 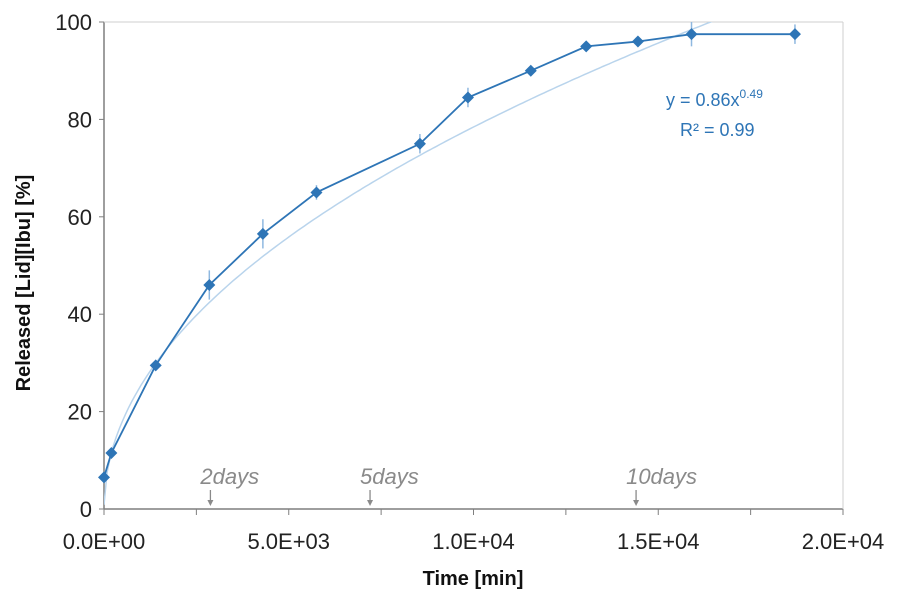 I want to click on y-tick-label: 60, so click(x=80, y=217).